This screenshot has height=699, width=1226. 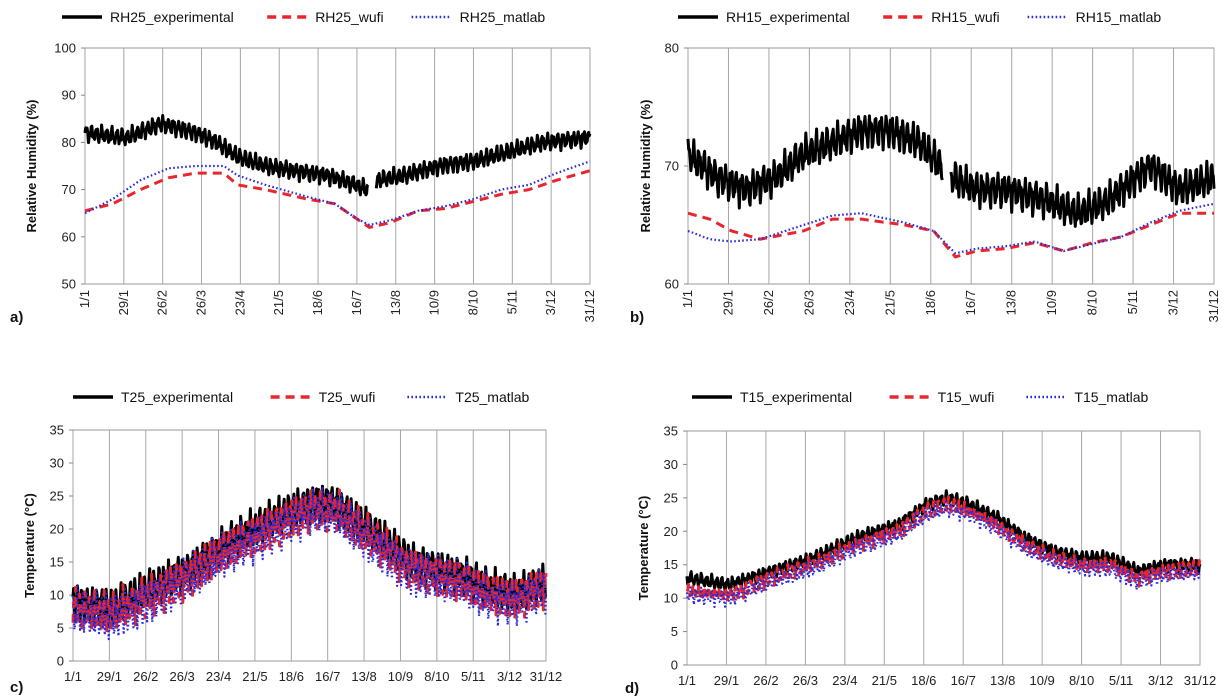 I want to click on legend: RH25_experimental RH25_wufi RH25_matlab, so click(x=303, y=17).